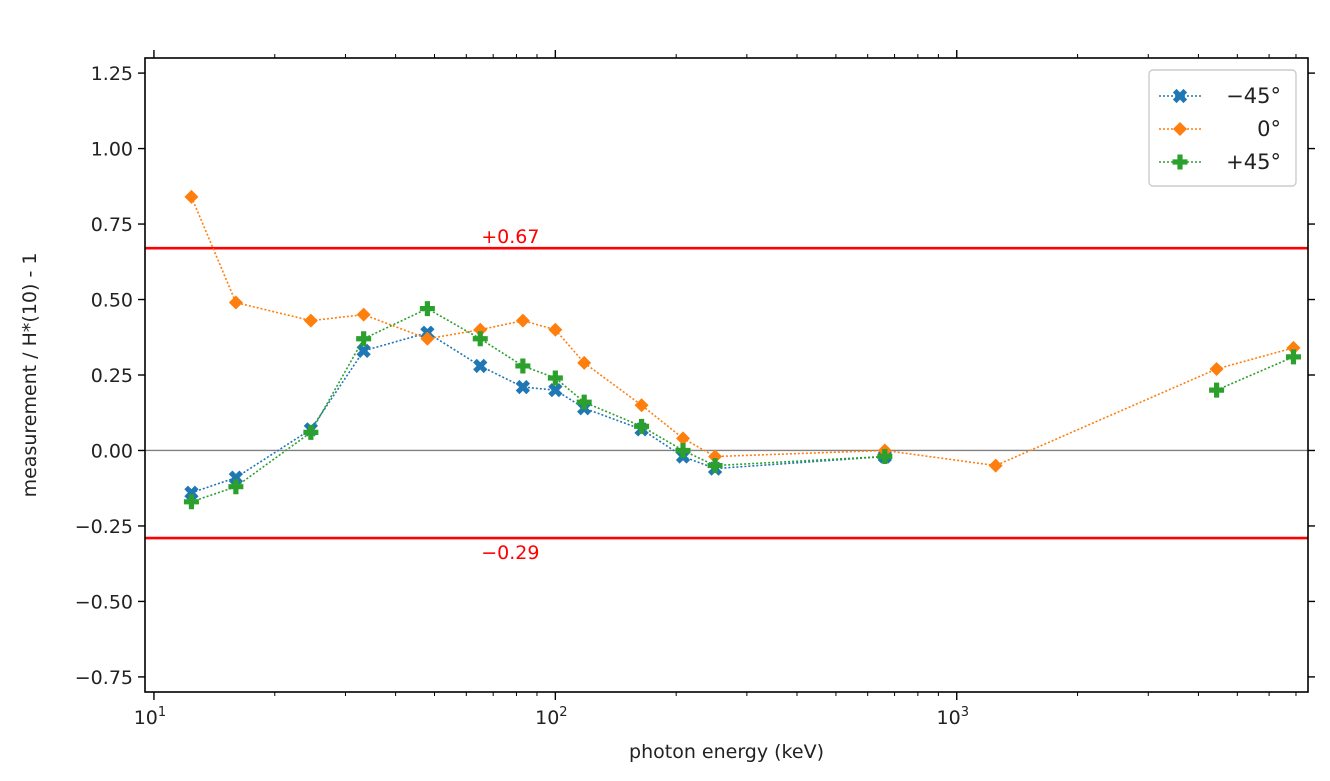 The image size is (1330, 781). Describe the element at coordinates (965, 712) in the screenshot. I see `x-tick-exponent: 3` at that location.